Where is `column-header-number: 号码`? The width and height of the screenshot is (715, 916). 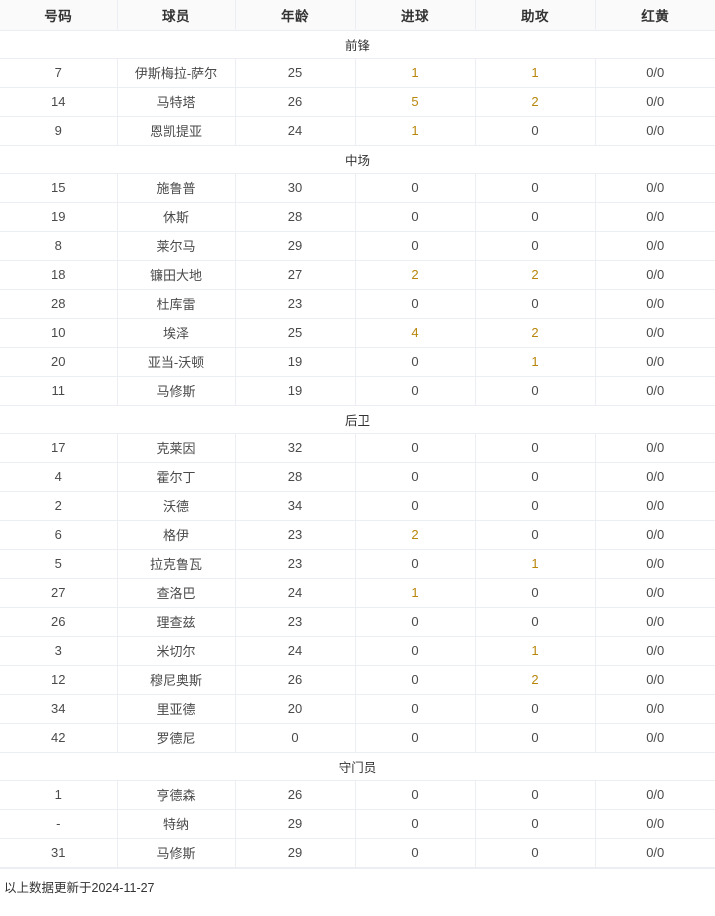
column-header-number: 号码 is located at coordinates (59, 15).